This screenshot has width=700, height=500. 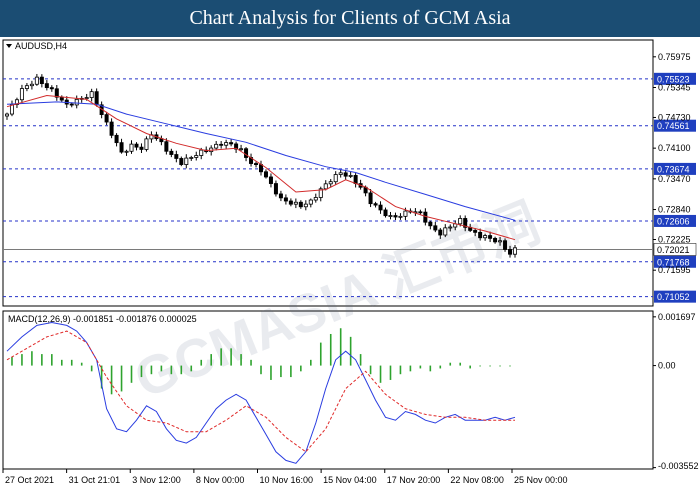 I want to click on level-tag: 0.75523, so click(x=675, y=78).